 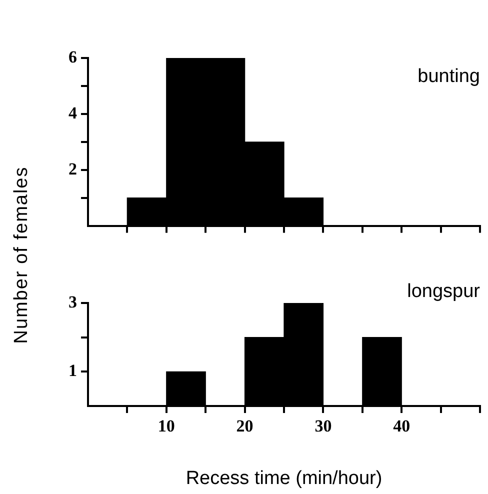 What do you see at coordinates (72, 370) in the screenshot?
I see `y-tick-label: 1` at bounding box center [72, 370].